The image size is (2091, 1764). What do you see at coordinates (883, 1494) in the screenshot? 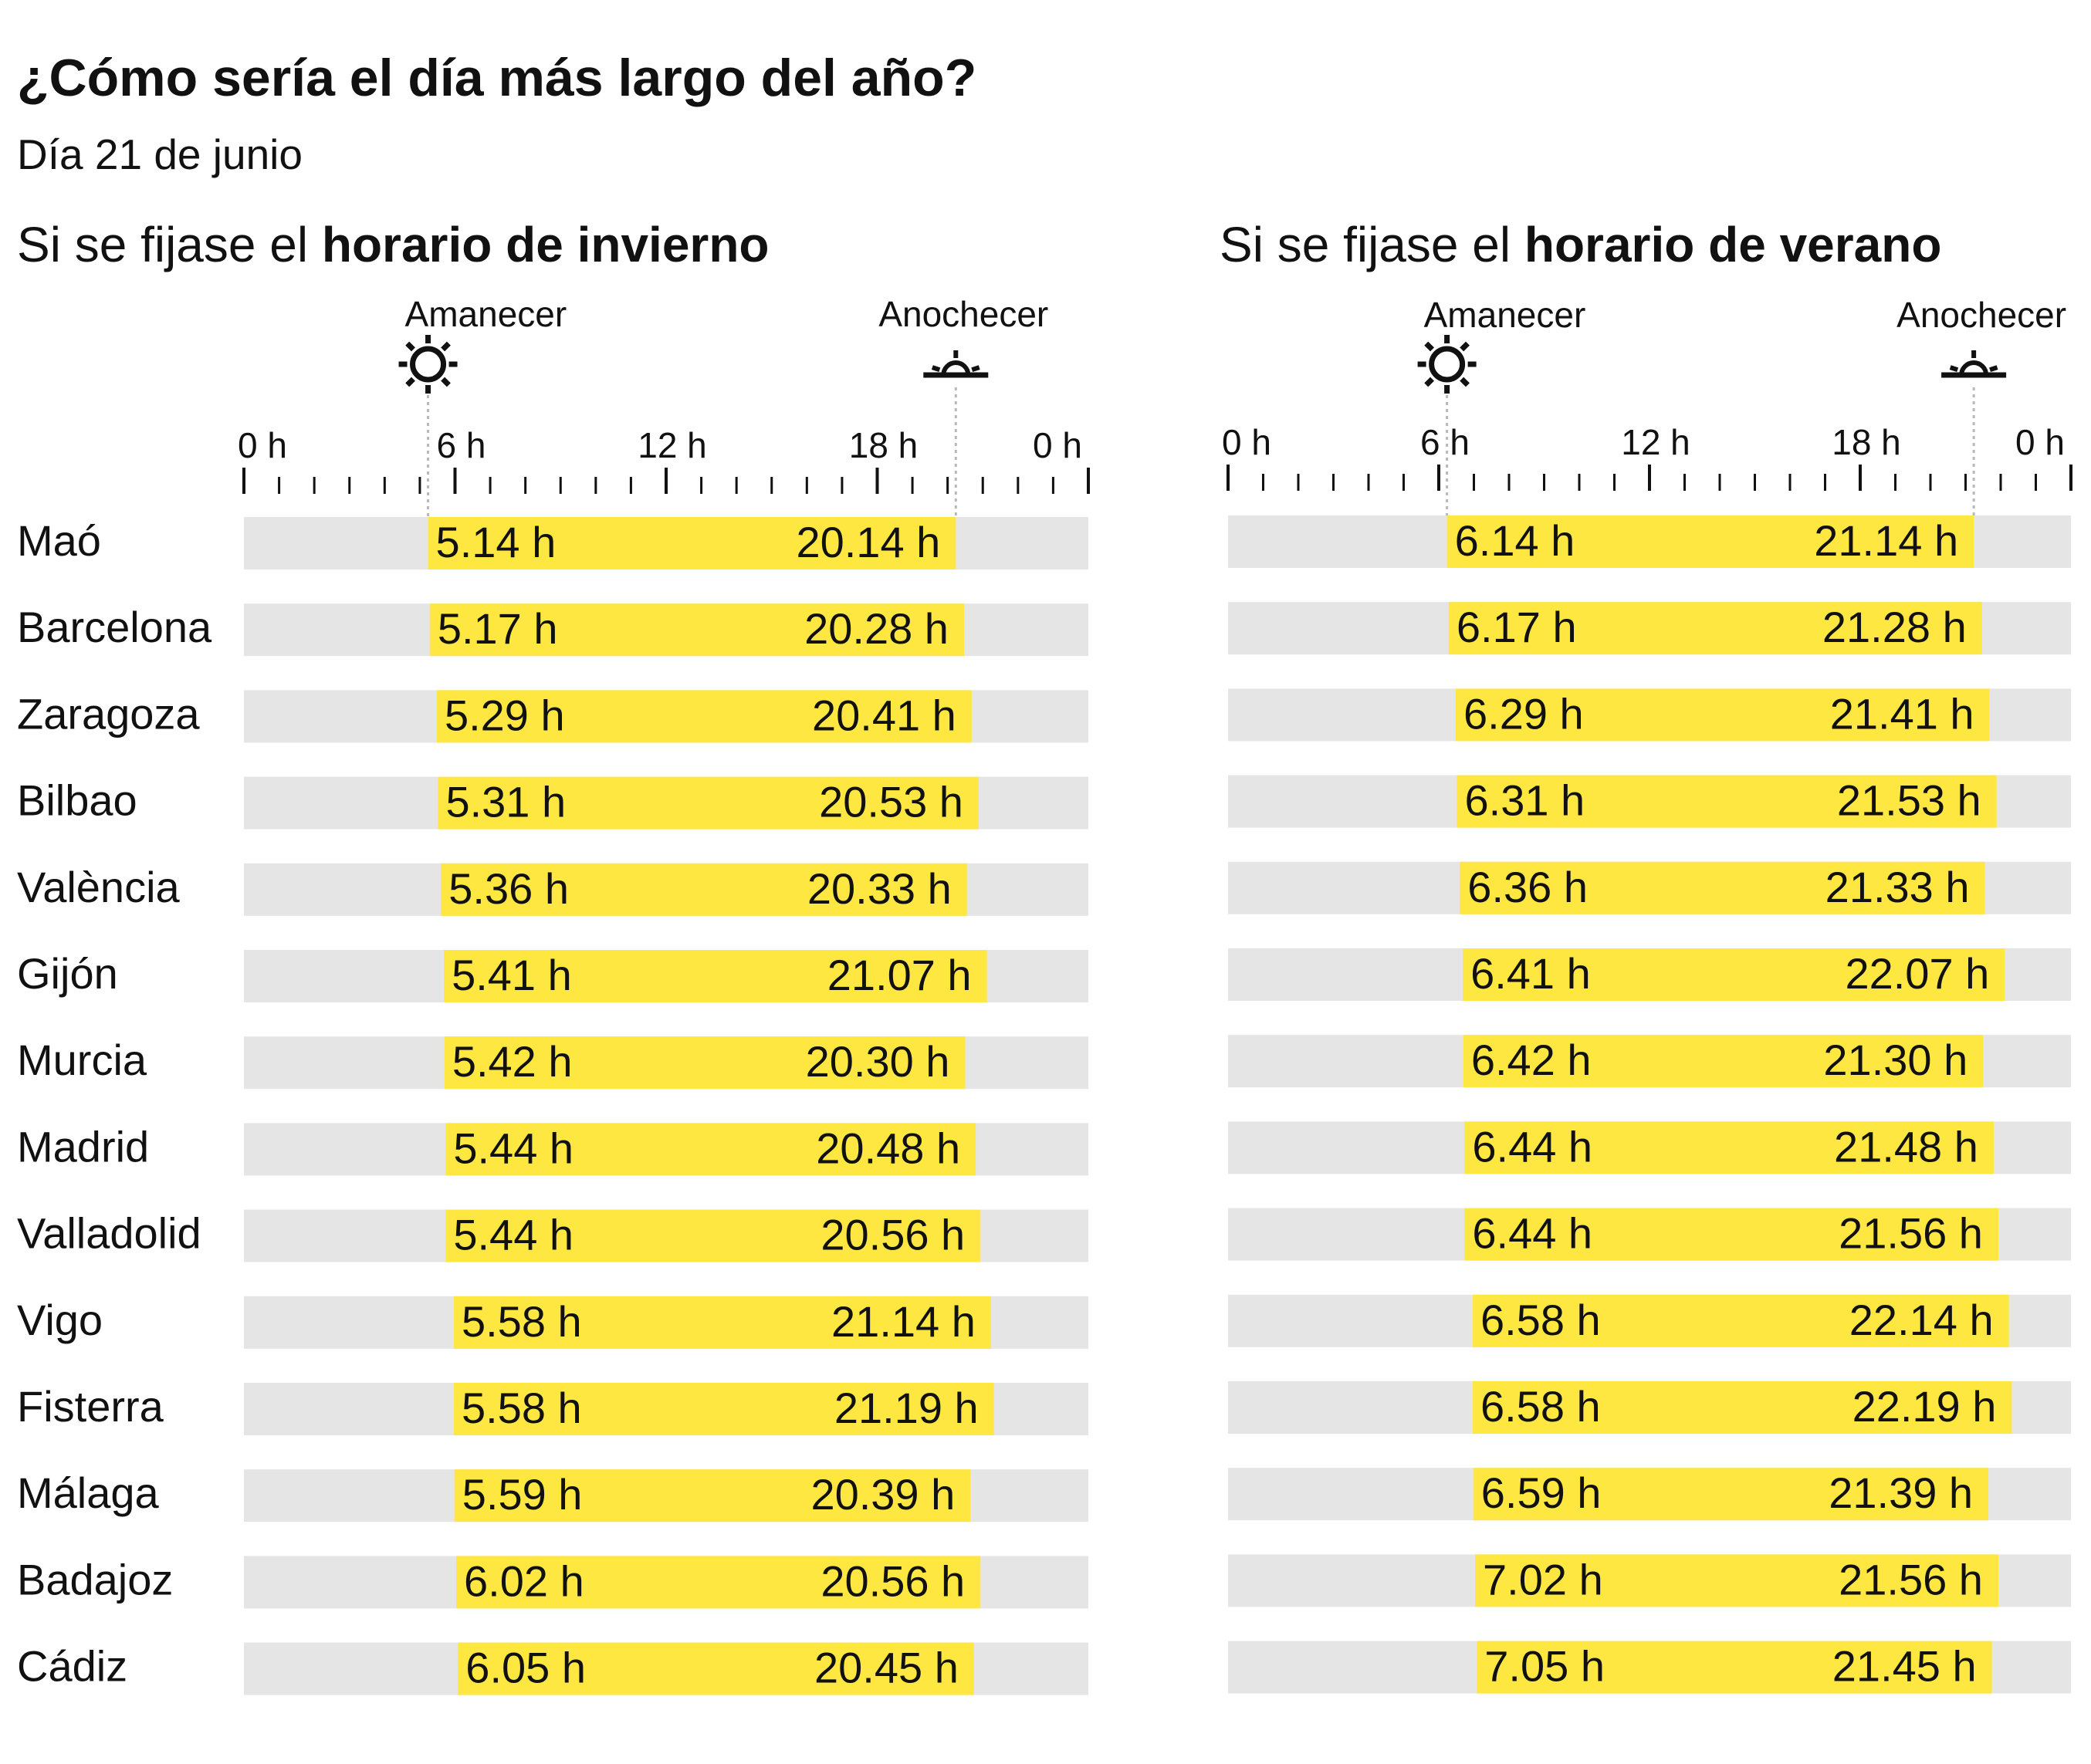
I see `sunset-value: 20.39 h` at bounding box center [883, 1494].